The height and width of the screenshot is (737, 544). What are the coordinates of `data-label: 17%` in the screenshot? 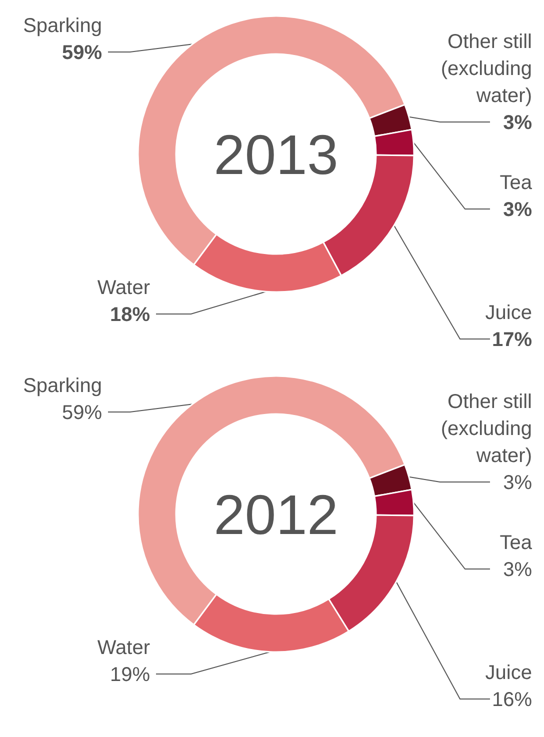 It's located at (512, 340).